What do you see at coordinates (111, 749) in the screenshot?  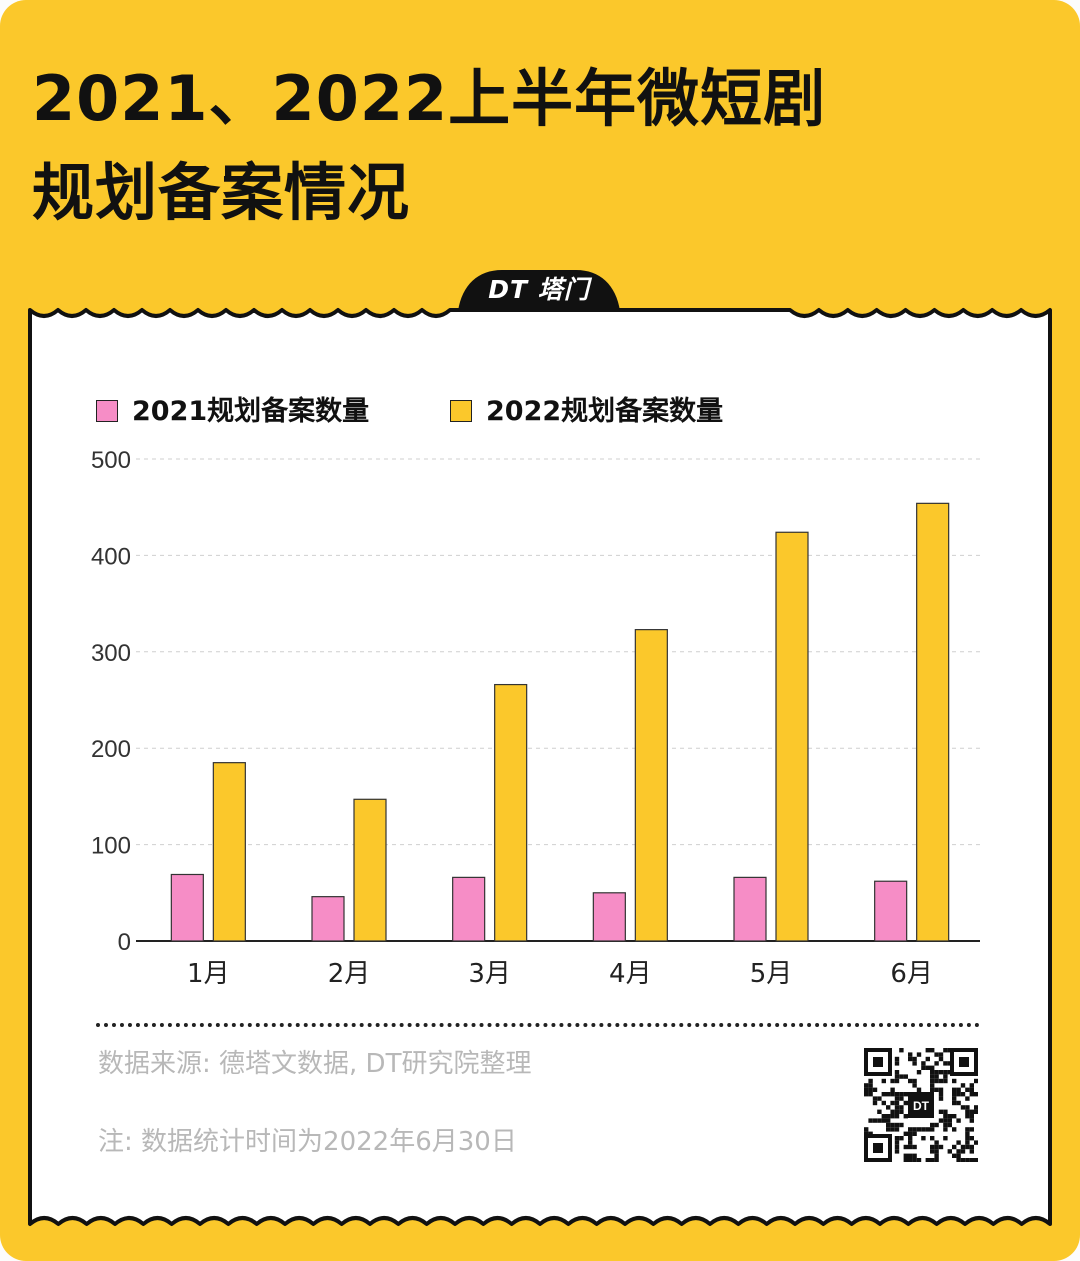 I see `y-tick-label: 200` at bounding box center [111, 749].